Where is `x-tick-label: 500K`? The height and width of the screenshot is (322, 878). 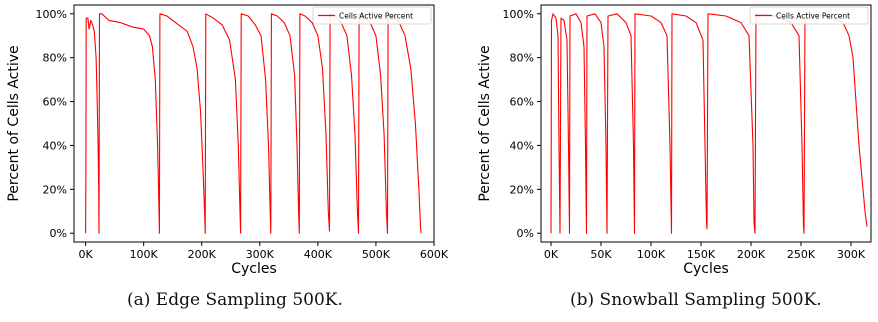 x-tick-label: 500K is located at coordinates (376, 254).